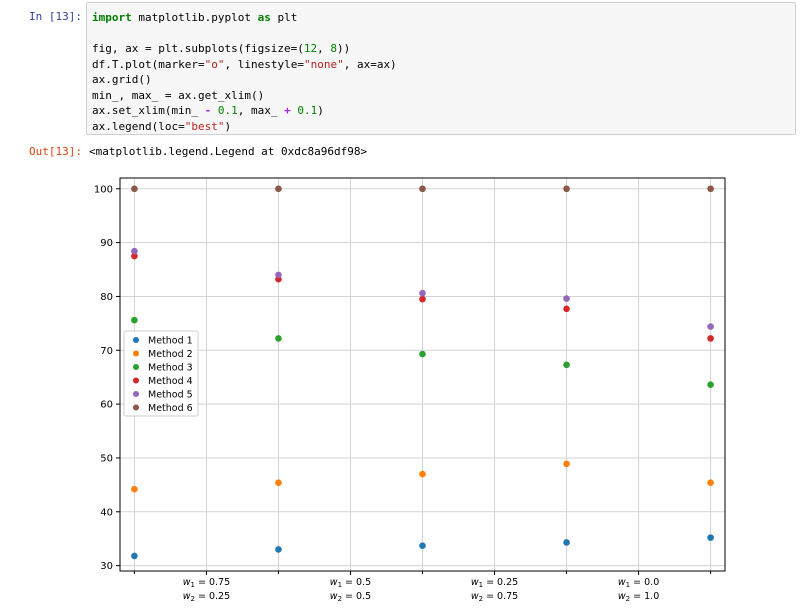  What do you see at coordinates (170, 368) in the screenshot?
I see `legend-label: Method 3` at bounding box center [170, 368].